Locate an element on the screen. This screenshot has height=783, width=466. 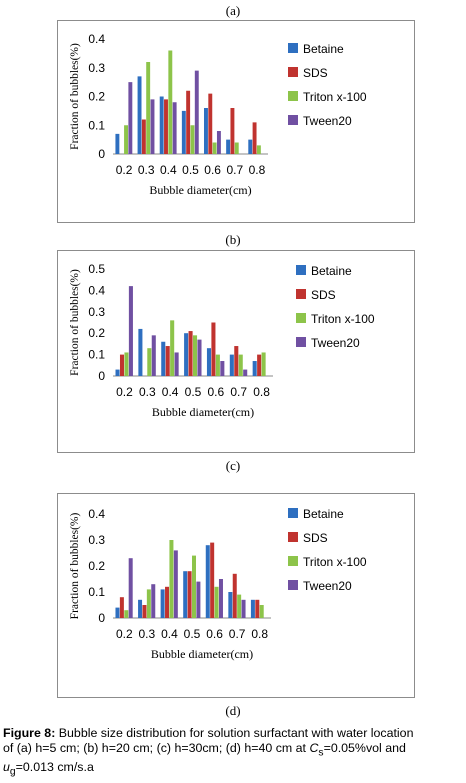
x-tick-label: 0.7 is located at coordinates (237, 634).